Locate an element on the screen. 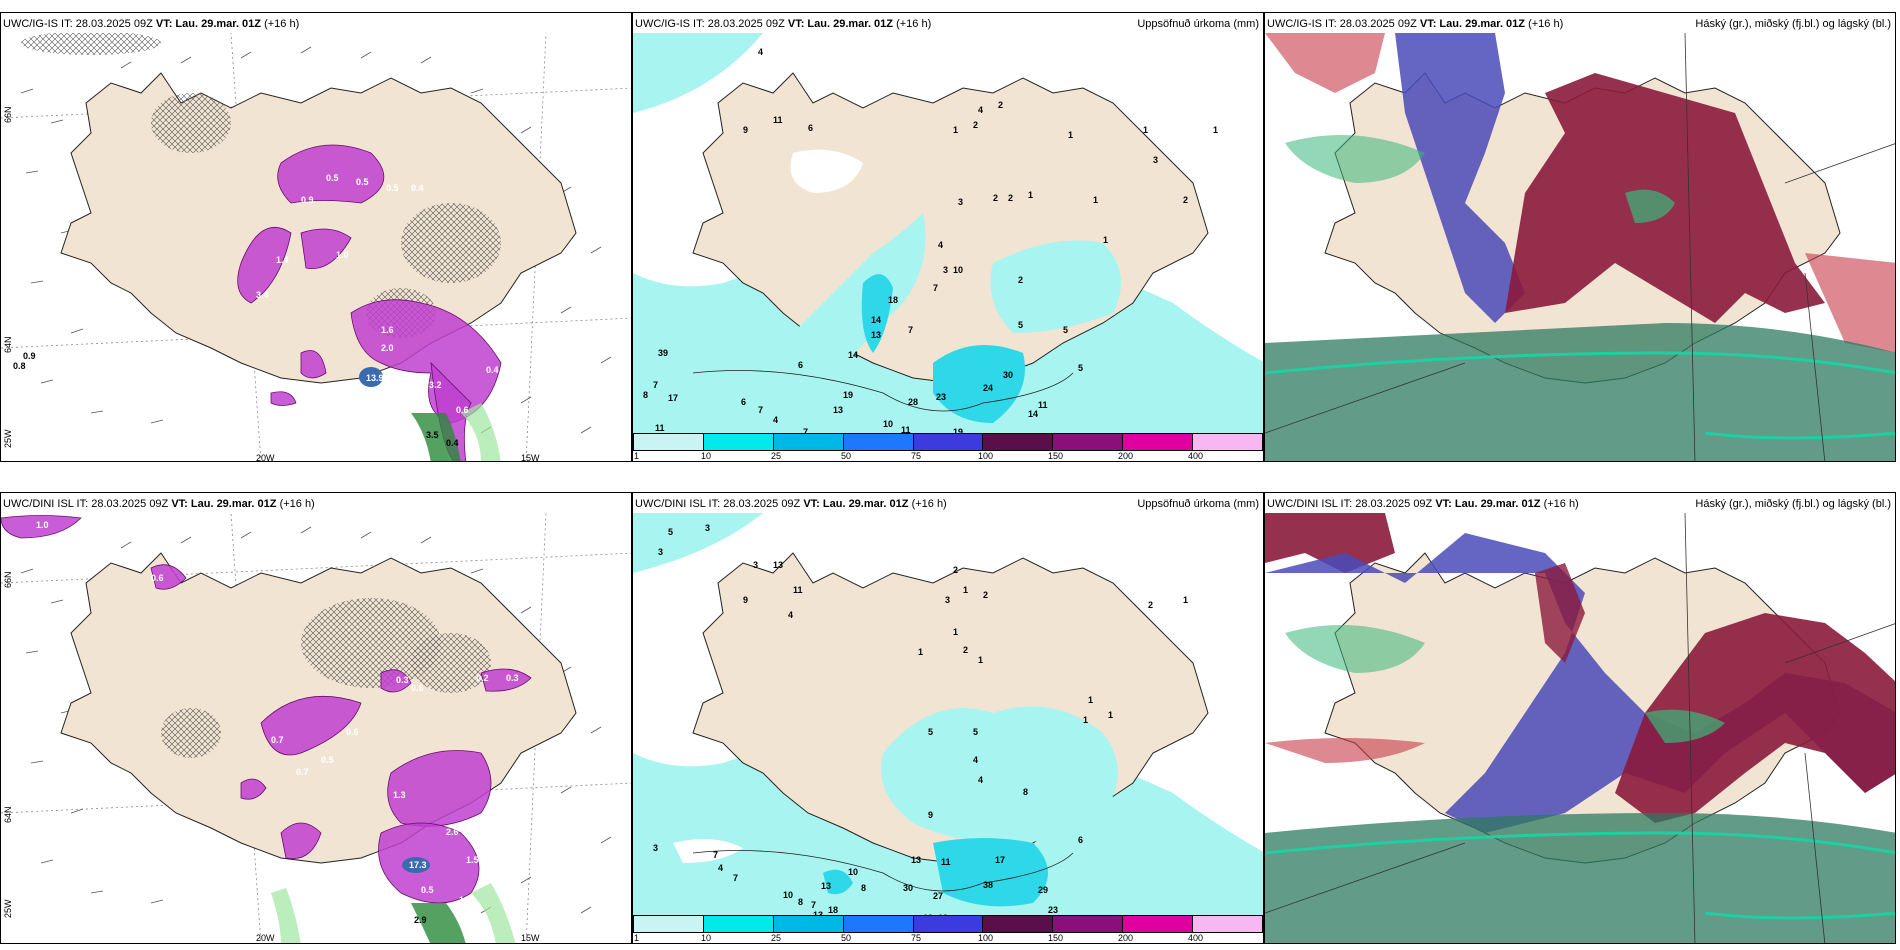  value-label: 14 is located at coordinates (1033, 414).